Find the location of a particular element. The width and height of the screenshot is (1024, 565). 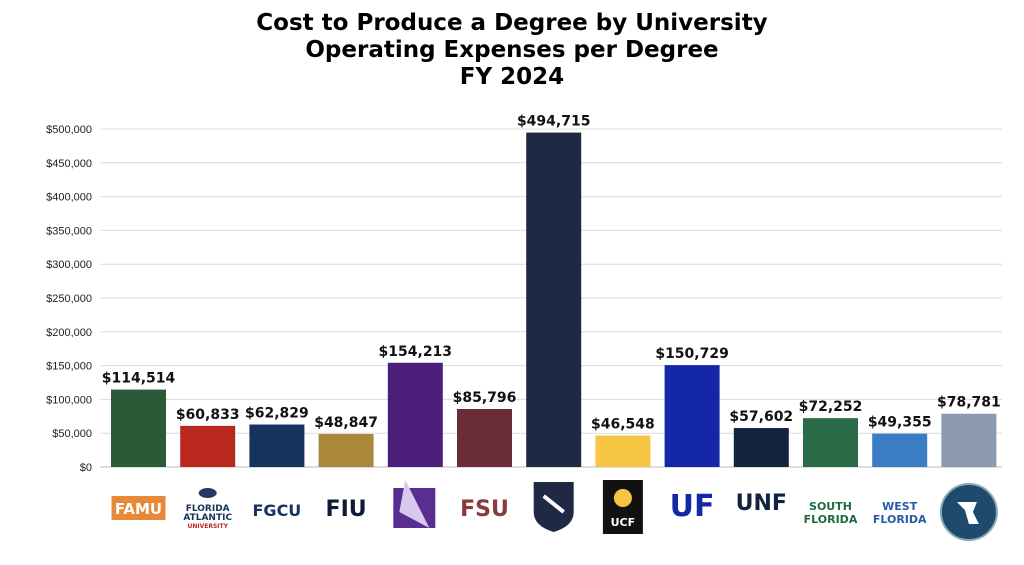

shield-stripe is located at coordinates (553, 504).